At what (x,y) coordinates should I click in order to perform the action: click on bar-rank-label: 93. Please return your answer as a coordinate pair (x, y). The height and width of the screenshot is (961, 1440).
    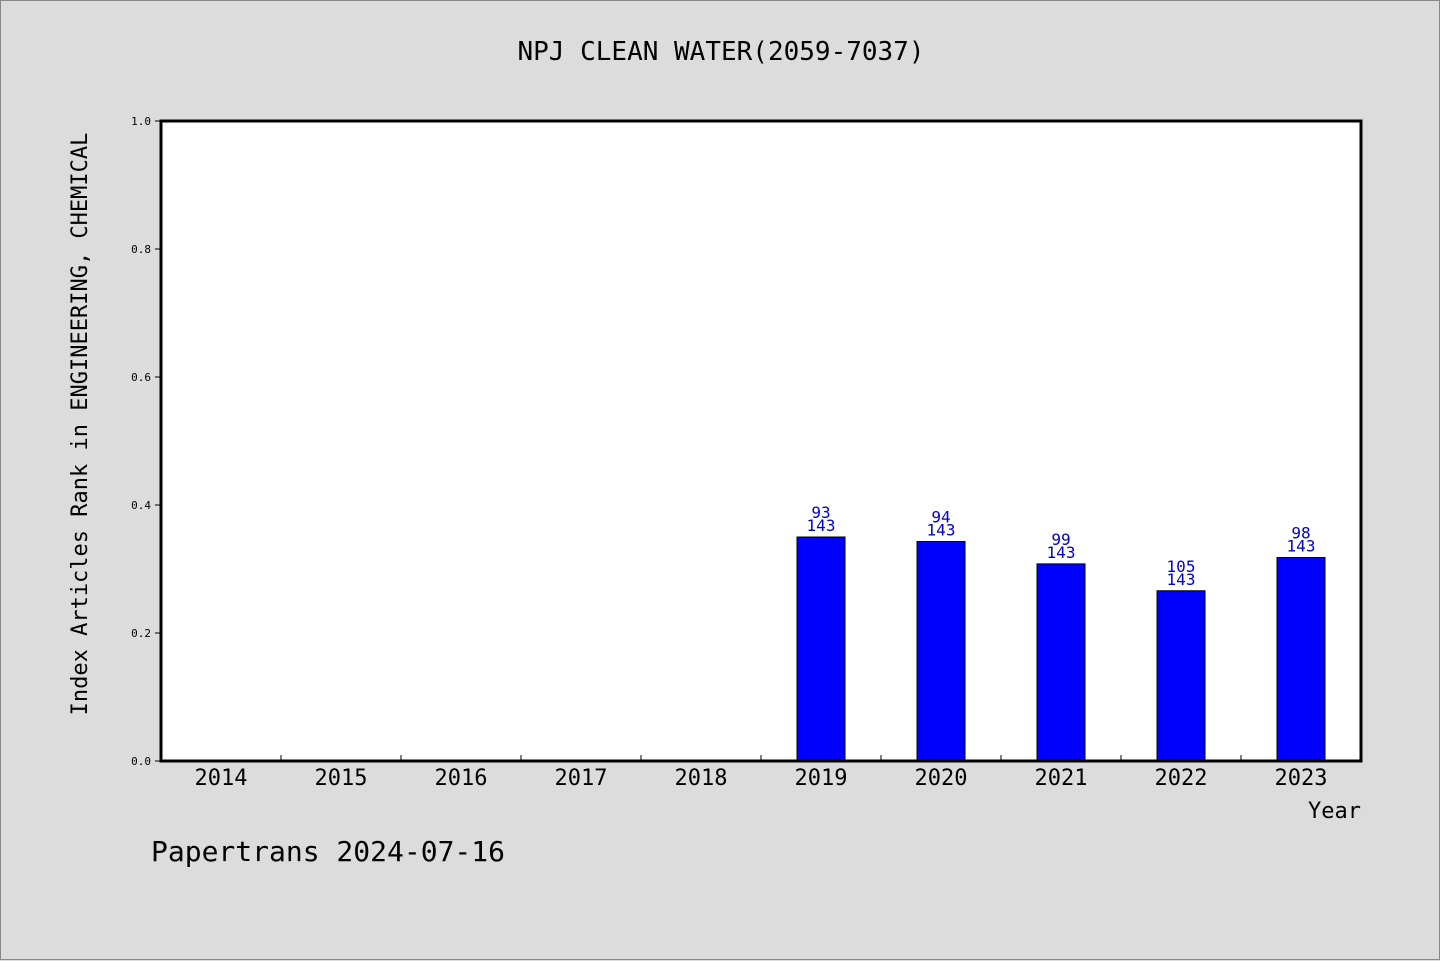
    Looking at the image, I should click on (820, 512).